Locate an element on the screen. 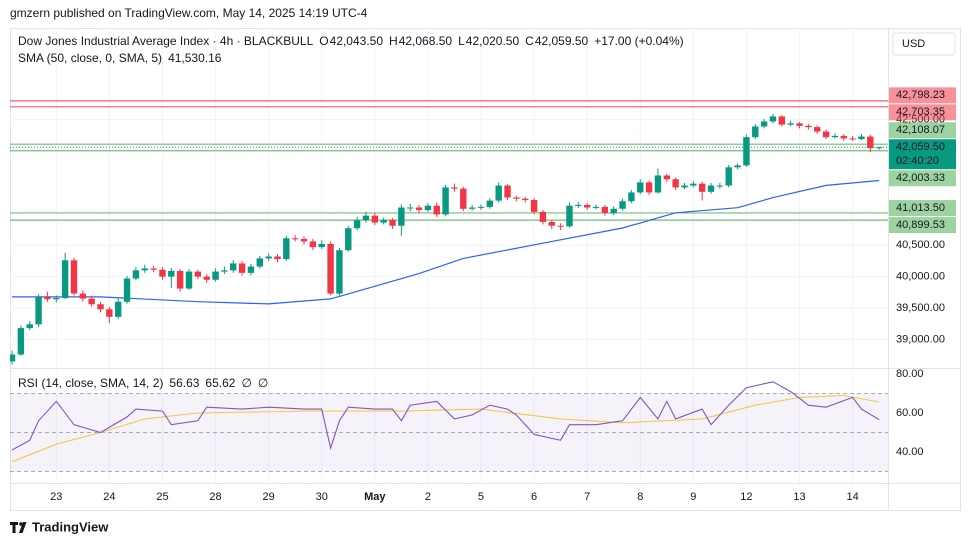 The width and height of the screenshot is (970, 546). y-tick-label: 40,000.00 is located at coordinates (920, 277).